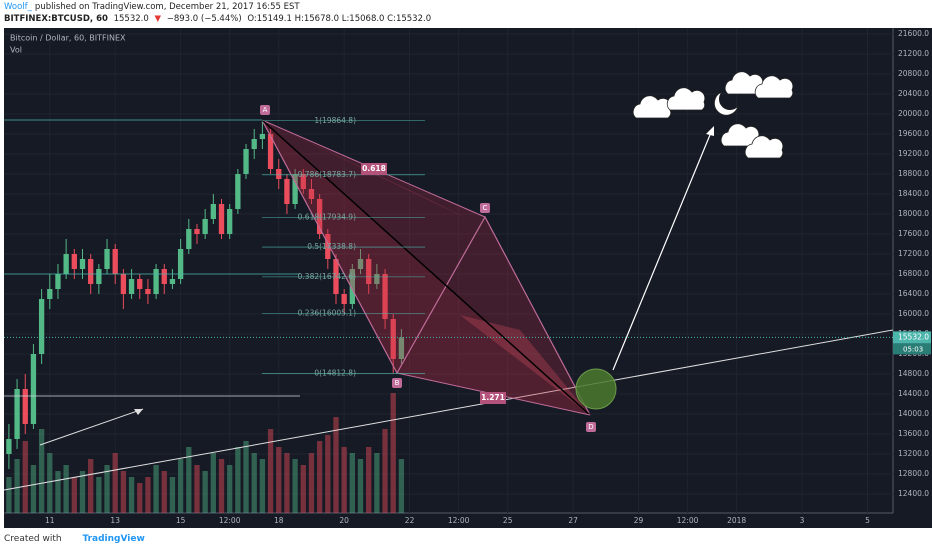 The width and height of the screenshot is (932, 550). I want to click on ohlc: O:15149.1 H:15678.0 L:15068.0 C:15532.0, so click(339, 19).